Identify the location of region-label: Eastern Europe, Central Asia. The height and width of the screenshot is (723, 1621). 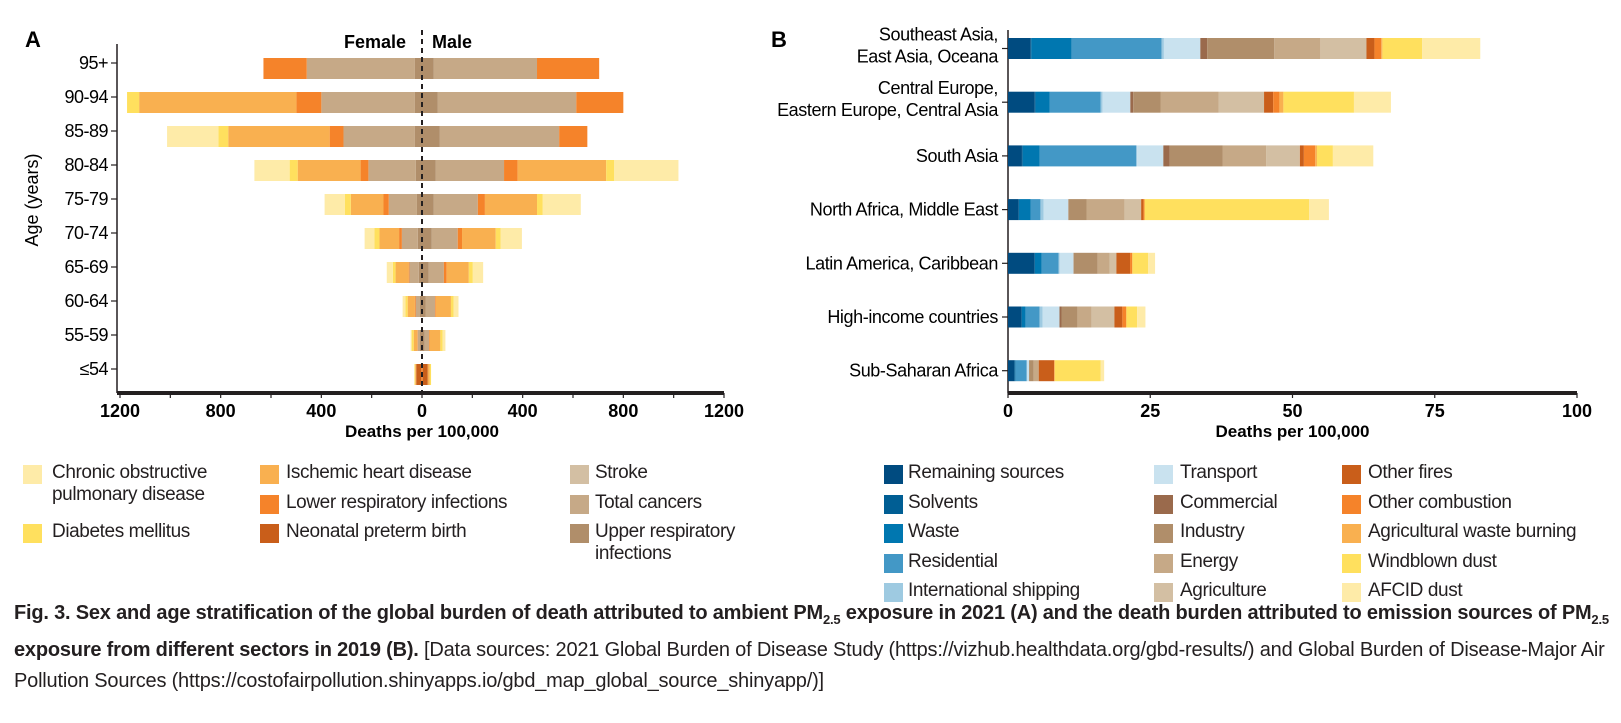
(888, 110).